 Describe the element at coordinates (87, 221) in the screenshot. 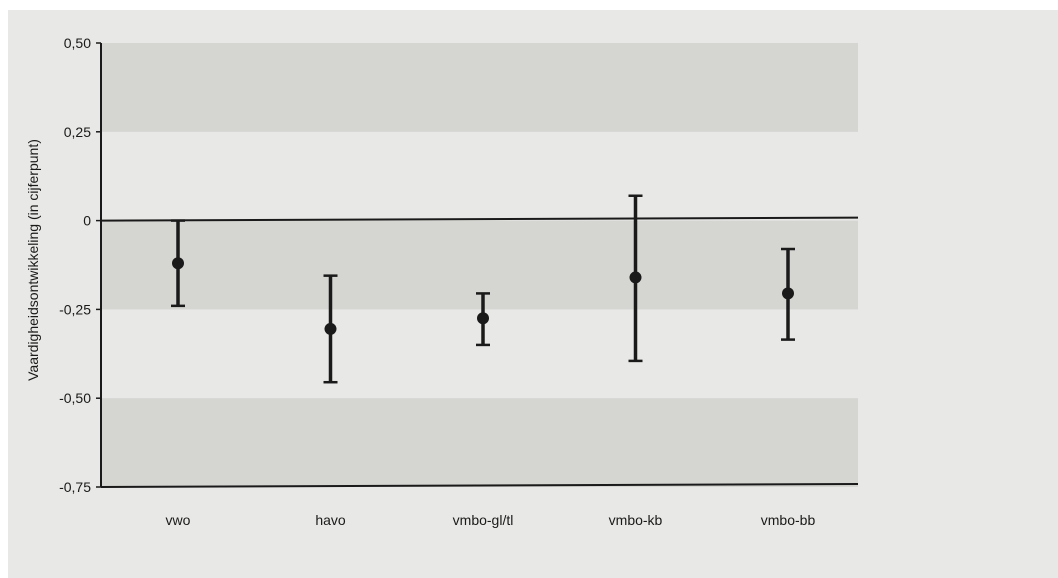

I see `y-tick-label: 0` at that location.